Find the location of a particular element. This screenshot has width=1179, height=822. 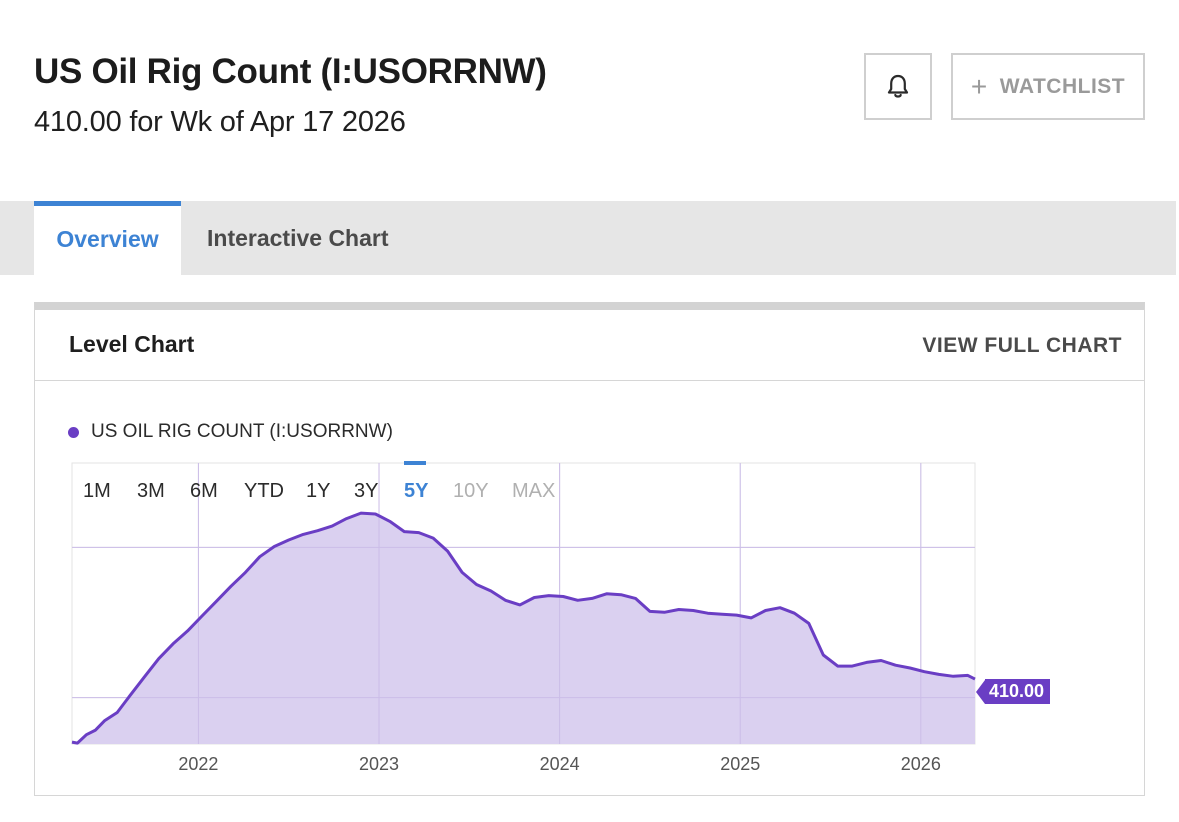

range-button-ytd: YTD is located at coordinates (264, 491).